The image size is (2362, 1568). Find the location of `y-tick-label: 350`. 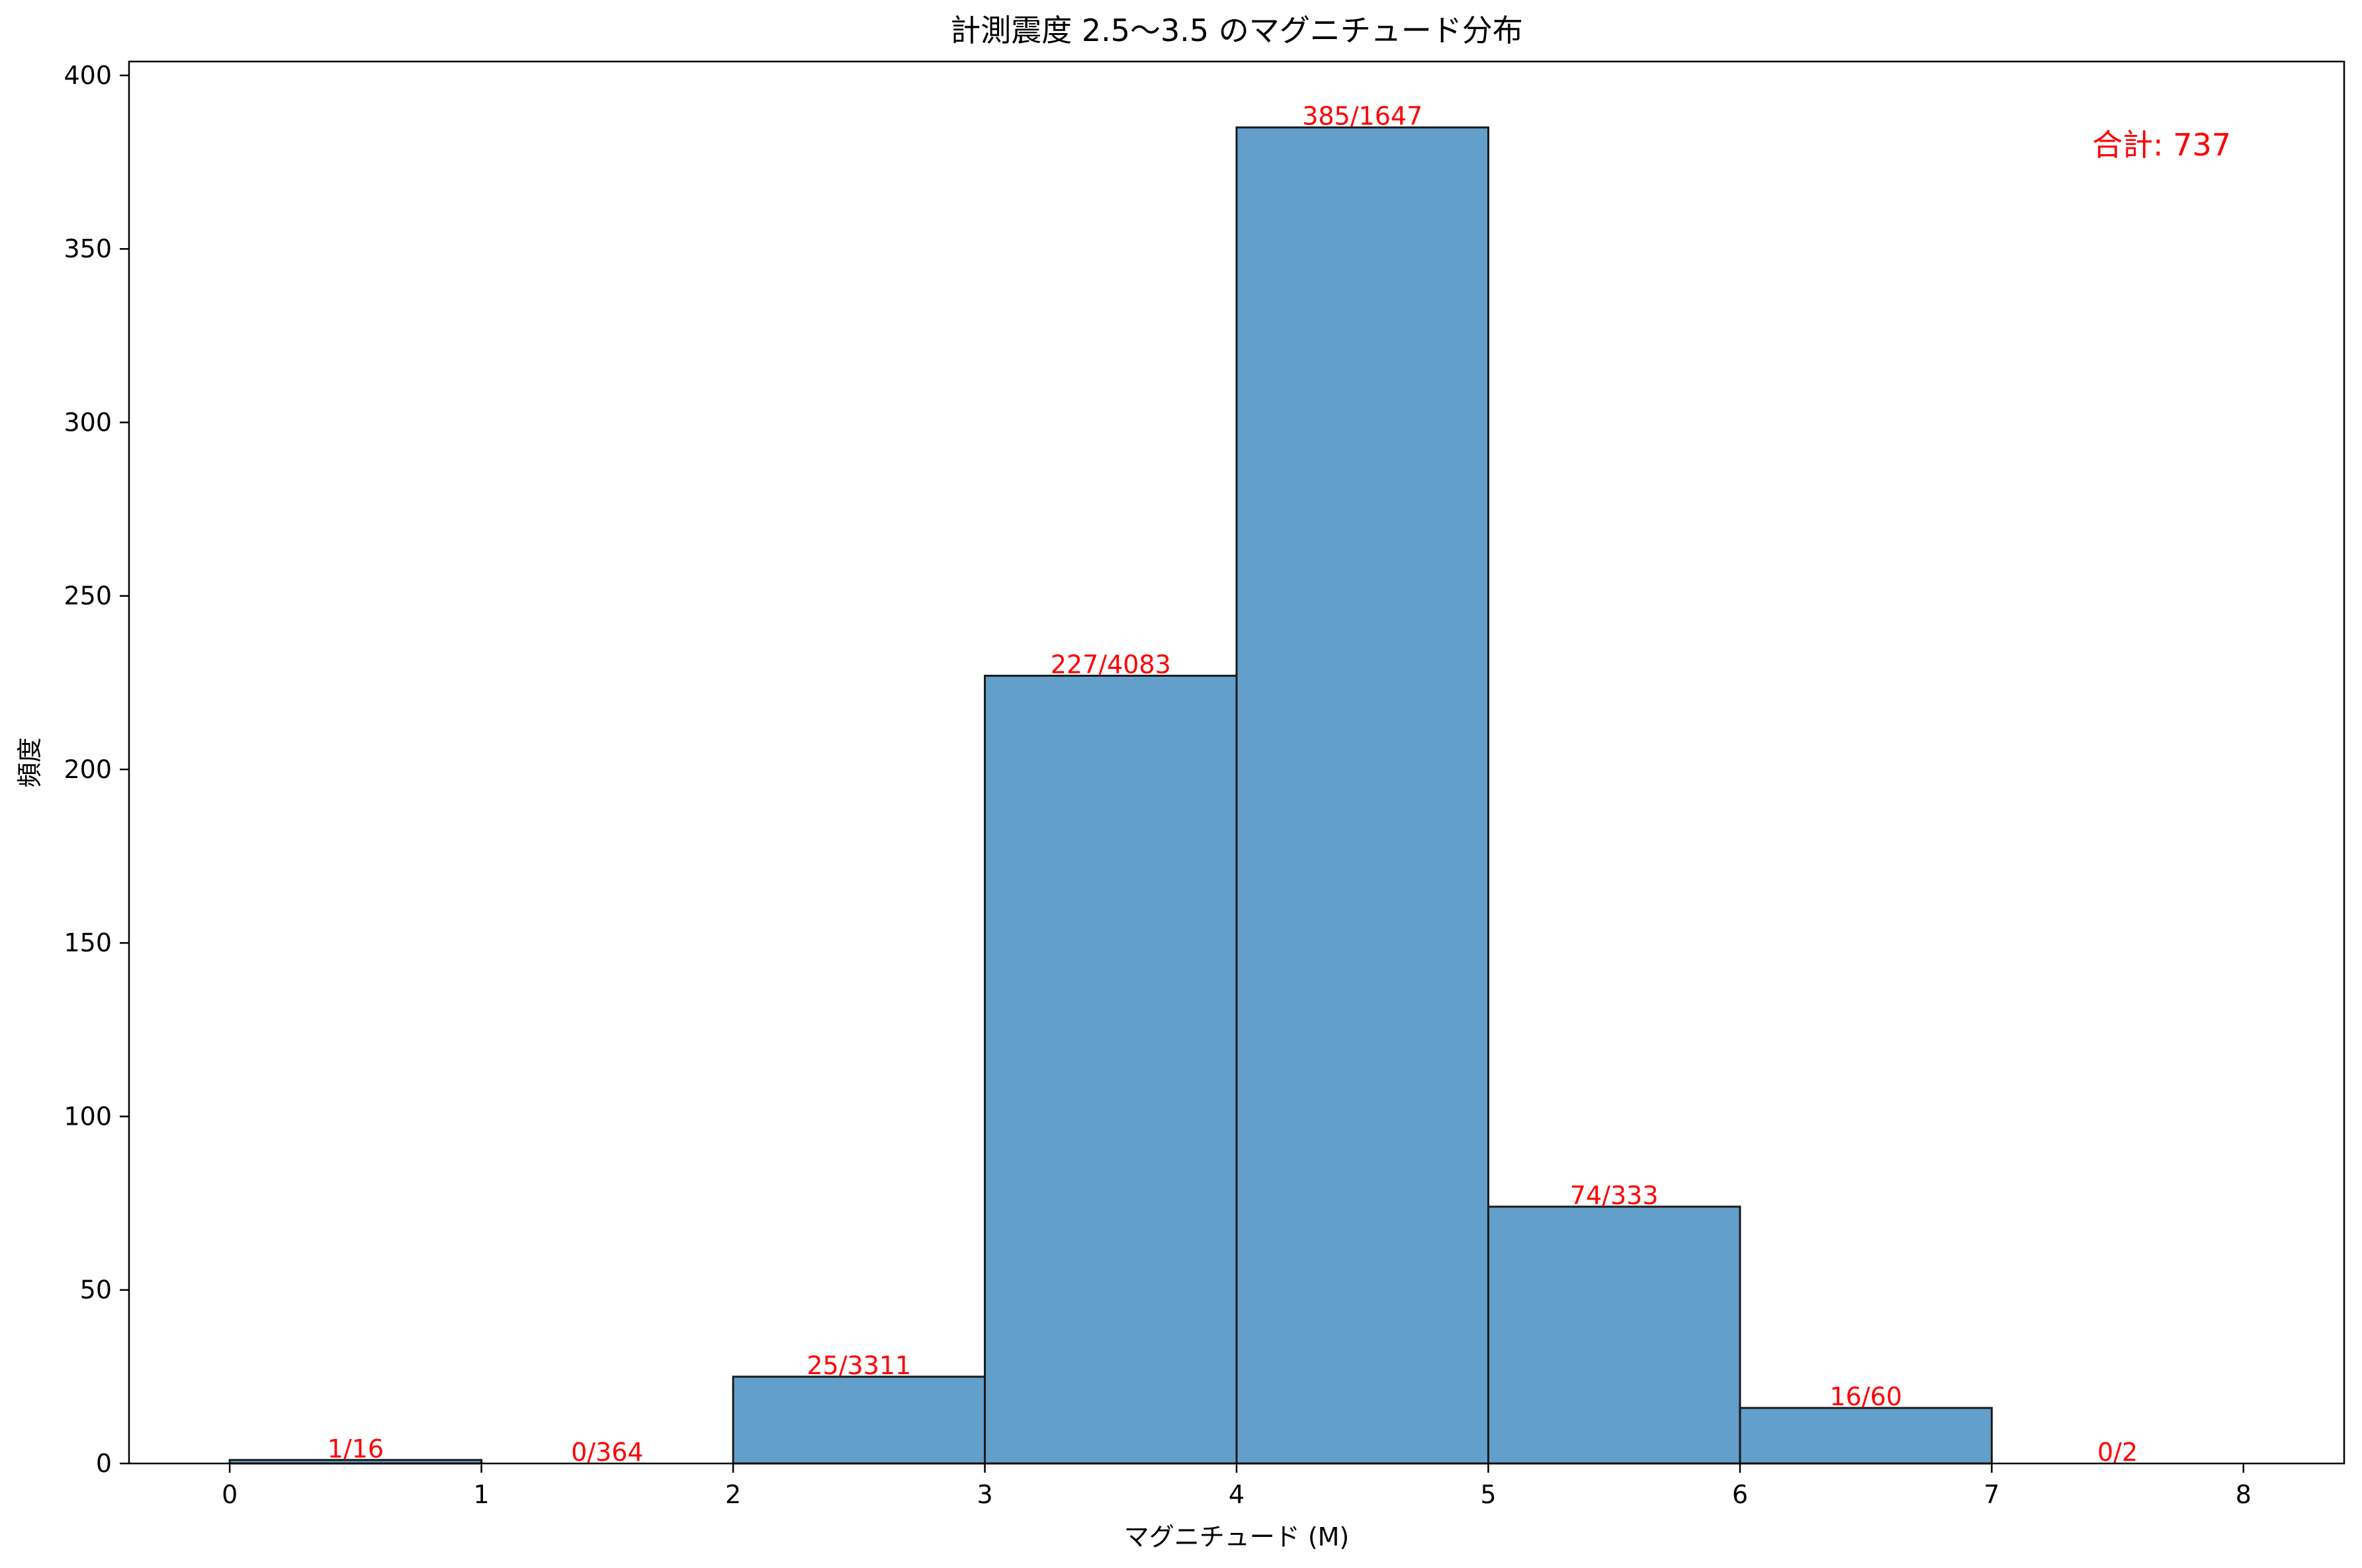

y-tick-label: 350 is located at coordinates (88, 249).